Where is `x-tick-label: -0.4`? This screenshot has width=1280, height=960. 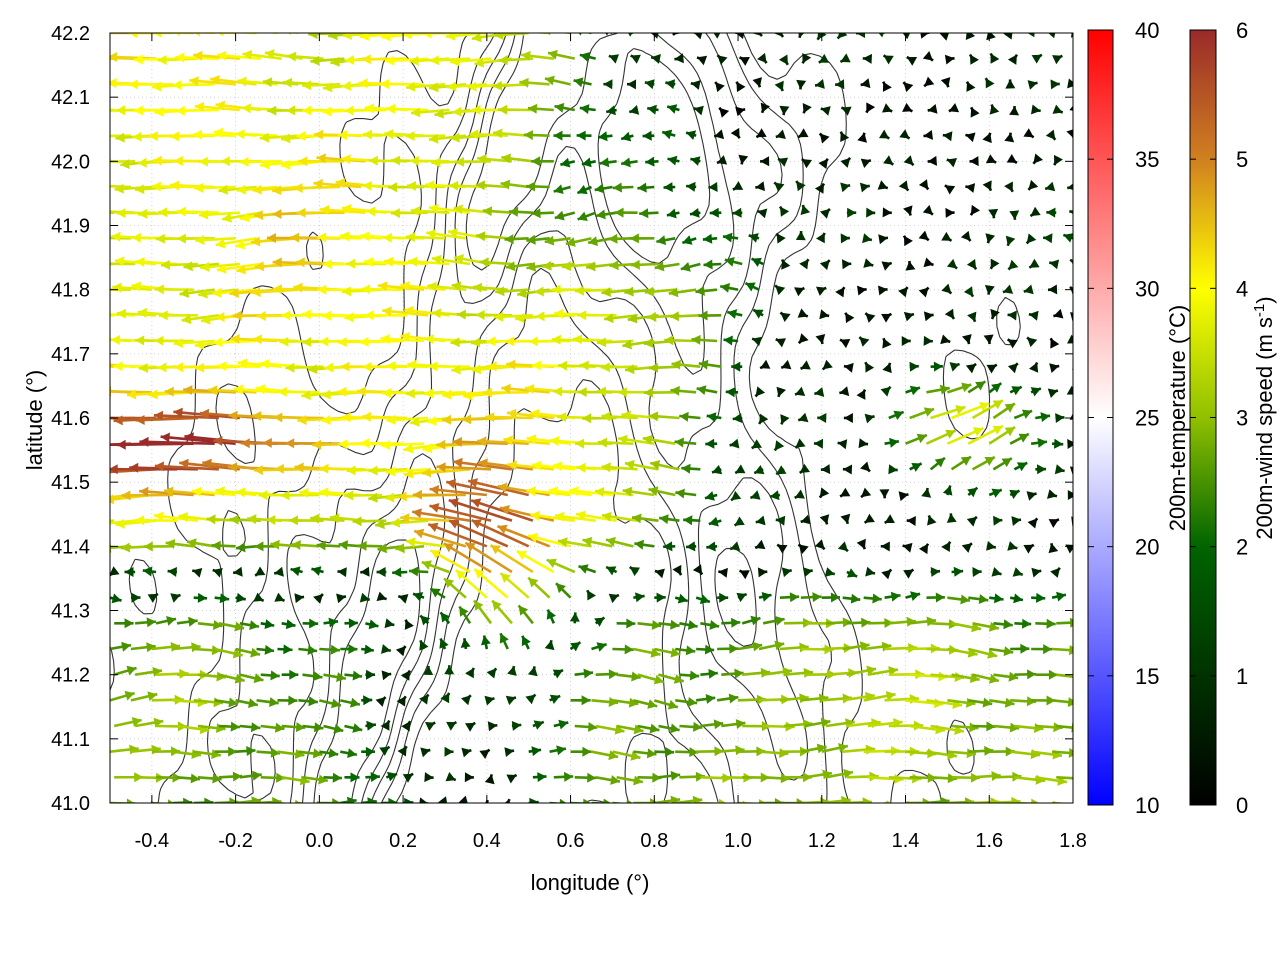 x-tick-label: -0.4 is located at coordinates (152, 841).